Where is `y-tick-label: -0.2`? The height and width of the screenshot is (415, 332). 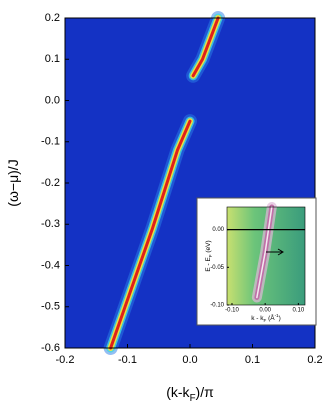
y-tick-label: -0.2 is located at coordinates (50, 183).